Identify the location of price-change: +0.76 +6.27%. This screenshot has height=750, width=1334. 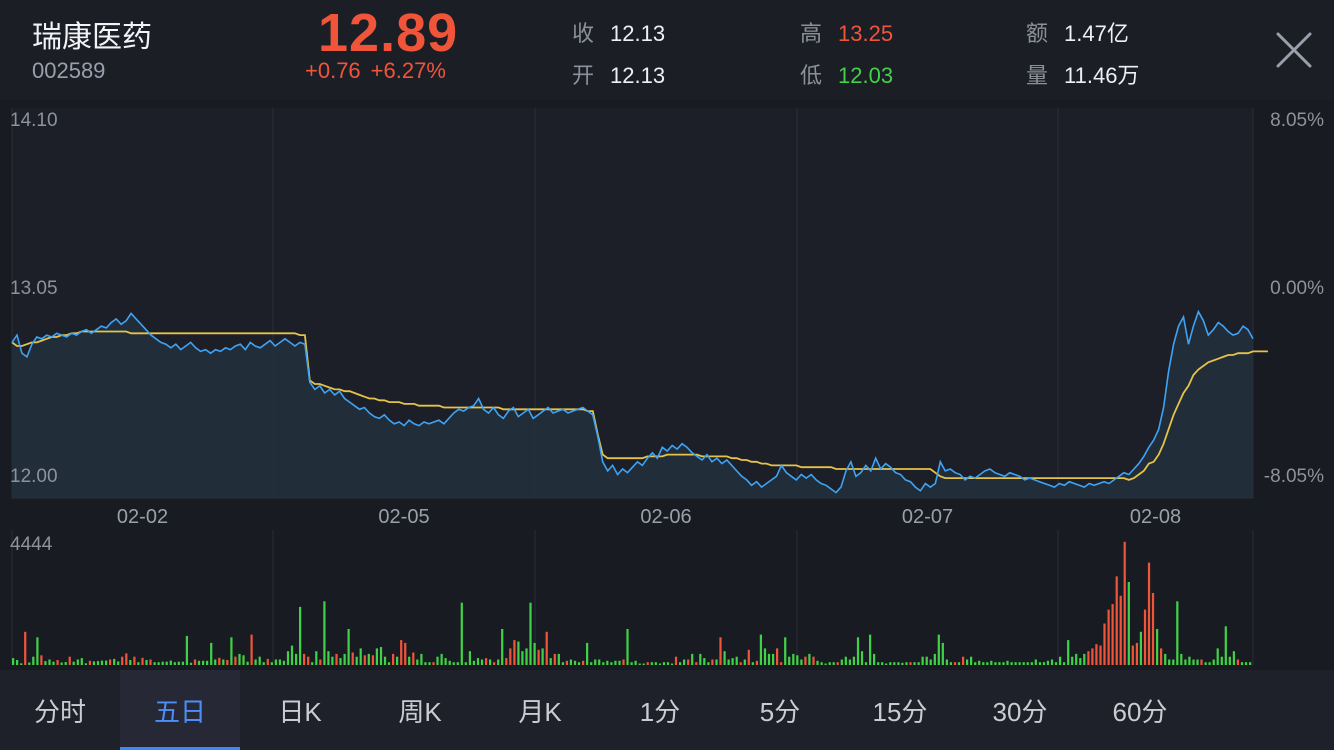
(380, 71).